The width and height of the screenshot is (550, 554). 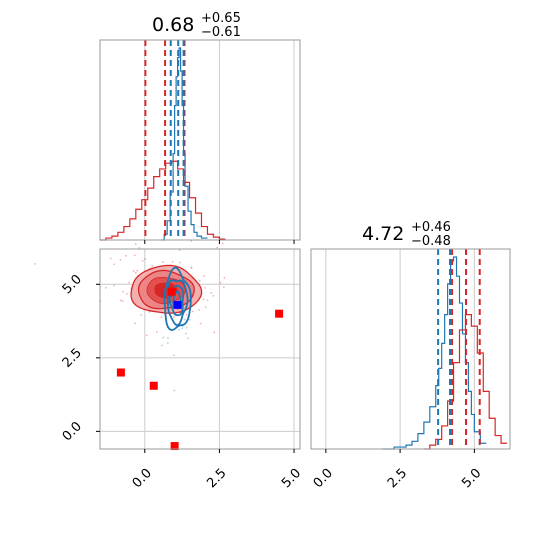 I want to click on title-param2-value: 4.72, so click(x=383, y=234).